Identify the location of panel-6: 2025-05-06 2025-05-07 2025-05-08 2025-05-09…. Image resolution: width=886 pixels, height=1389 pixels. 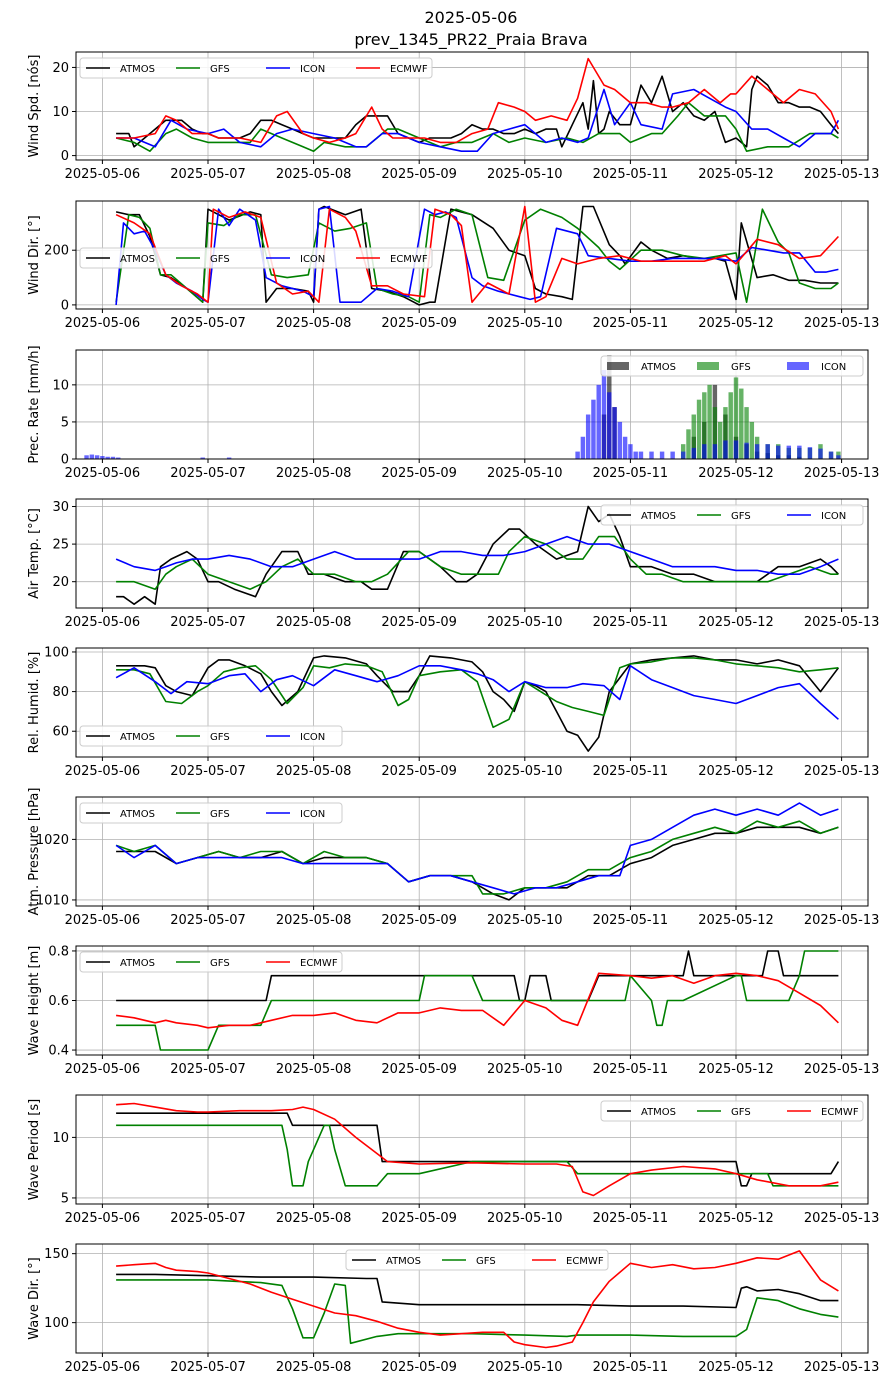
(453, 858).